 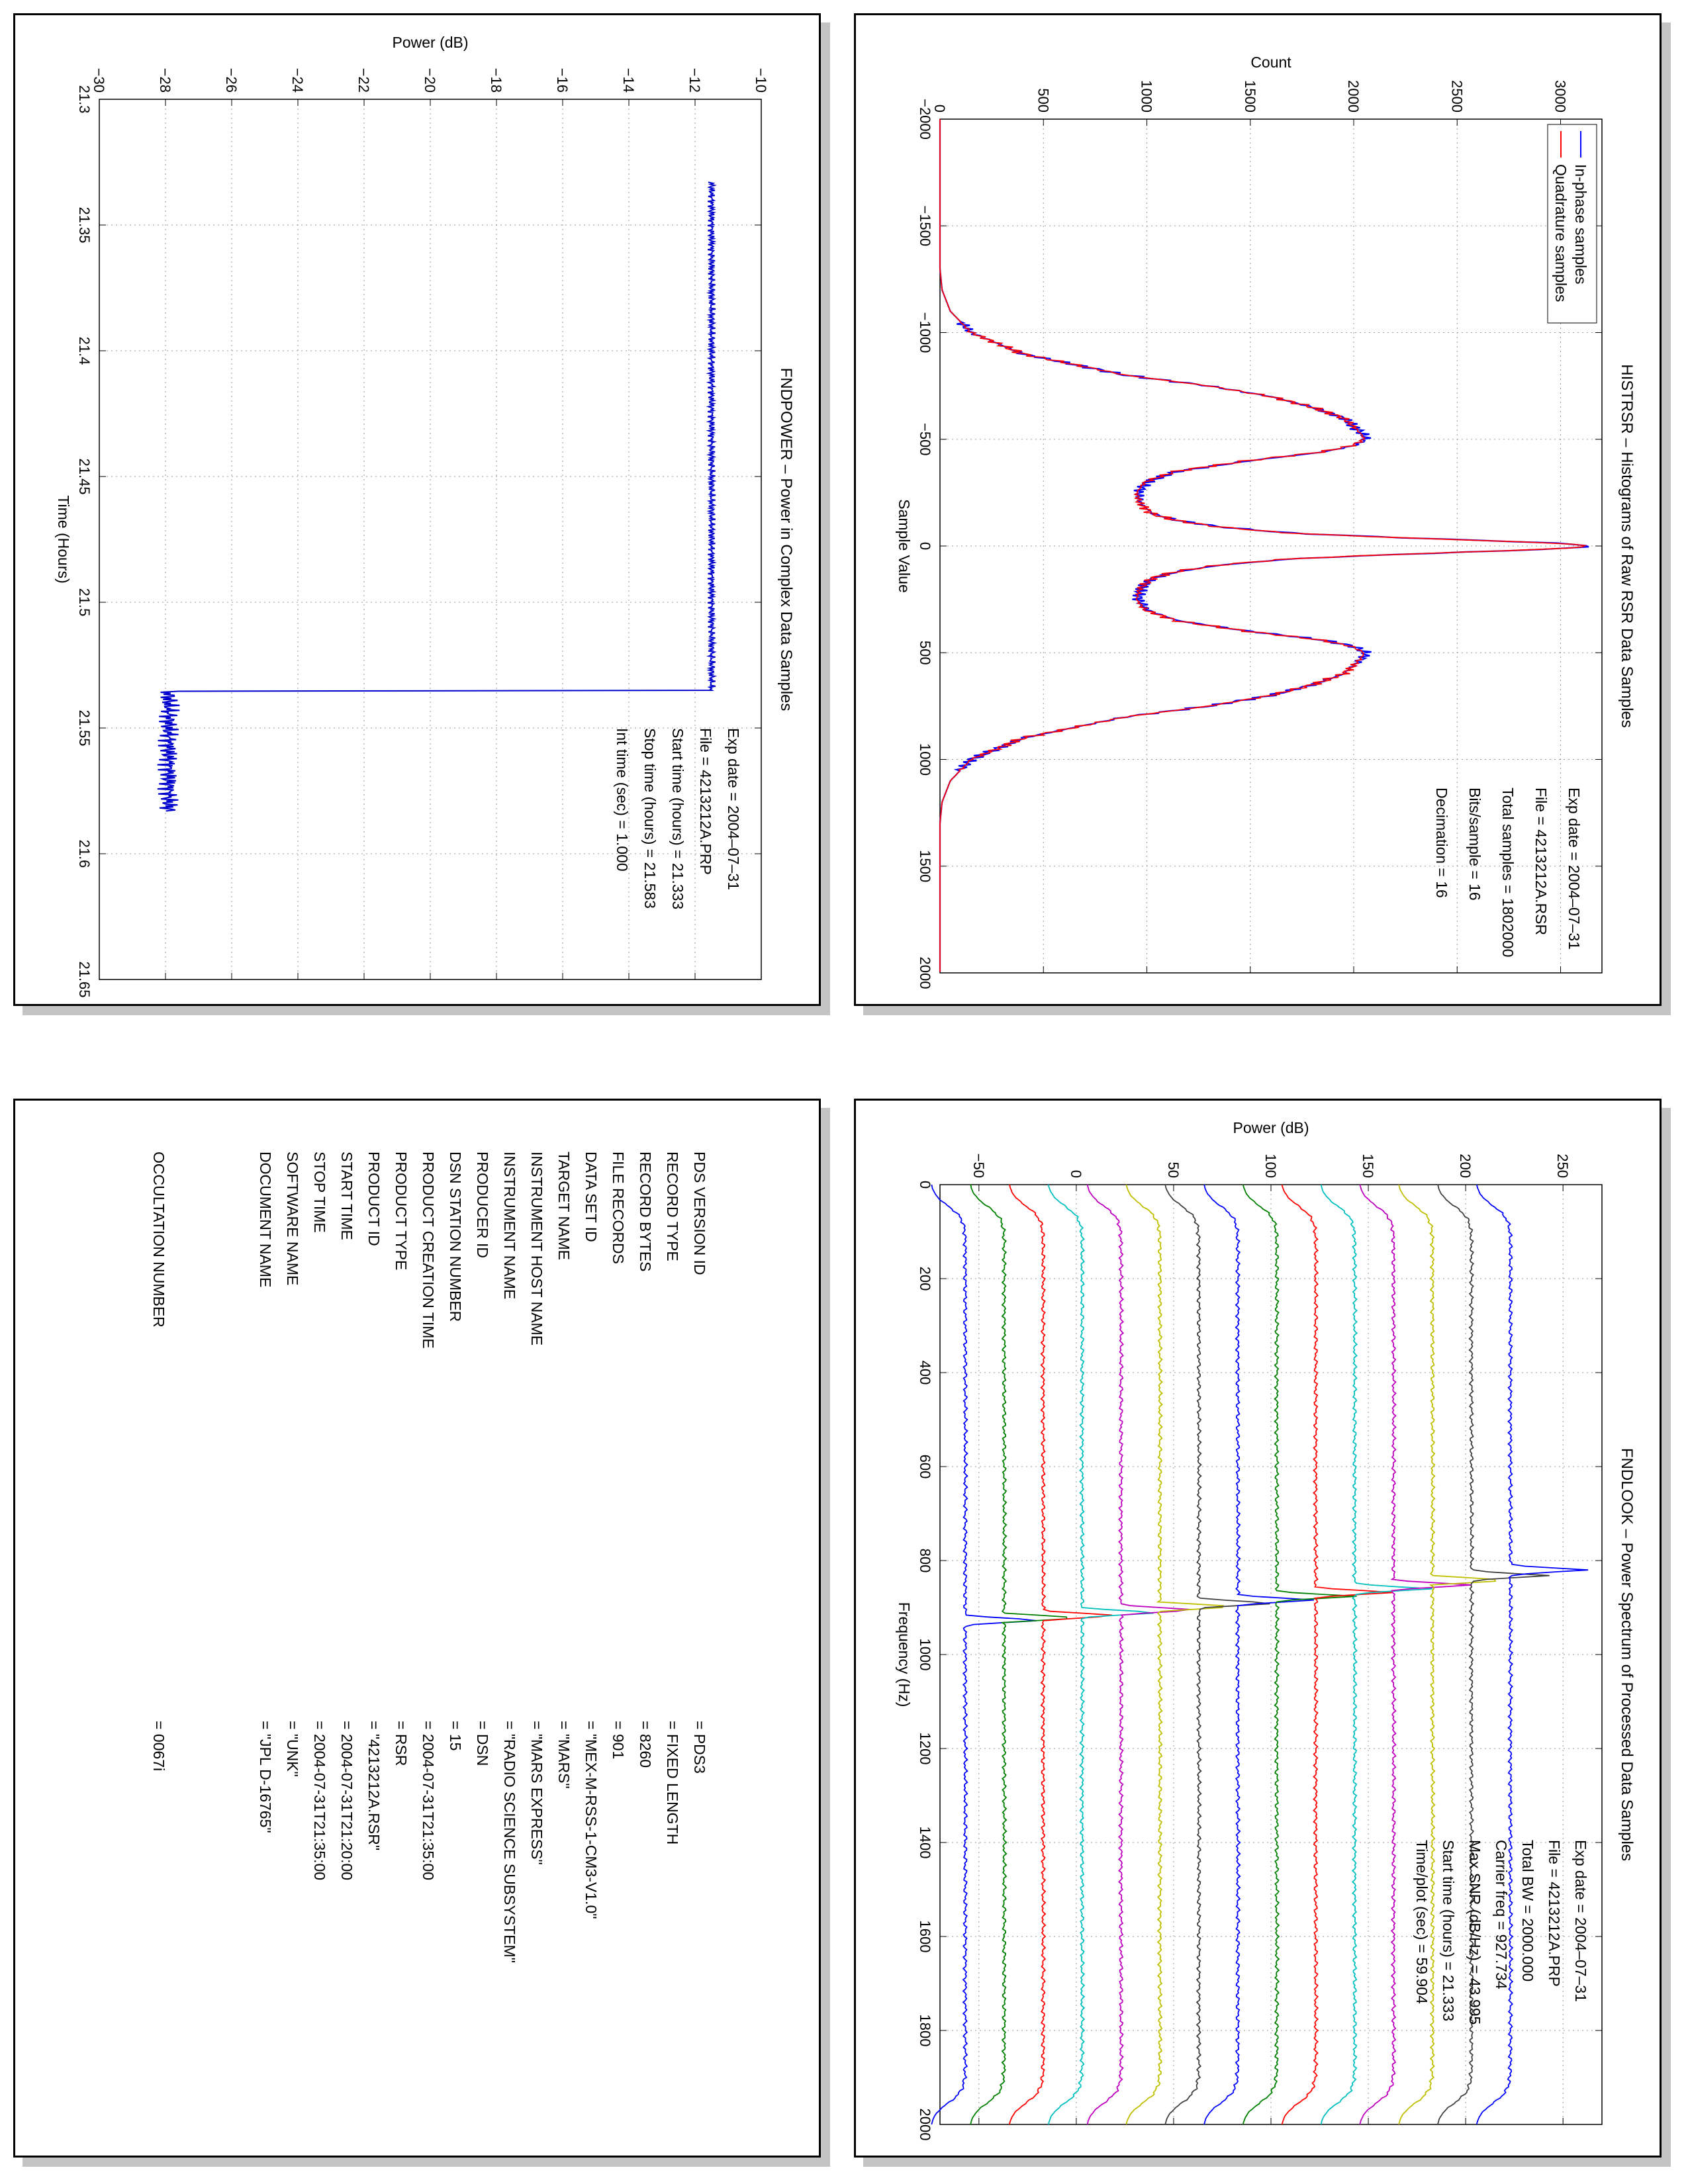 What do you see at coordinates (536, 1249) in the screenshot?
I see `pds-key: INSTRUMENT HOST NAME` at bounding box center [536, 1249].